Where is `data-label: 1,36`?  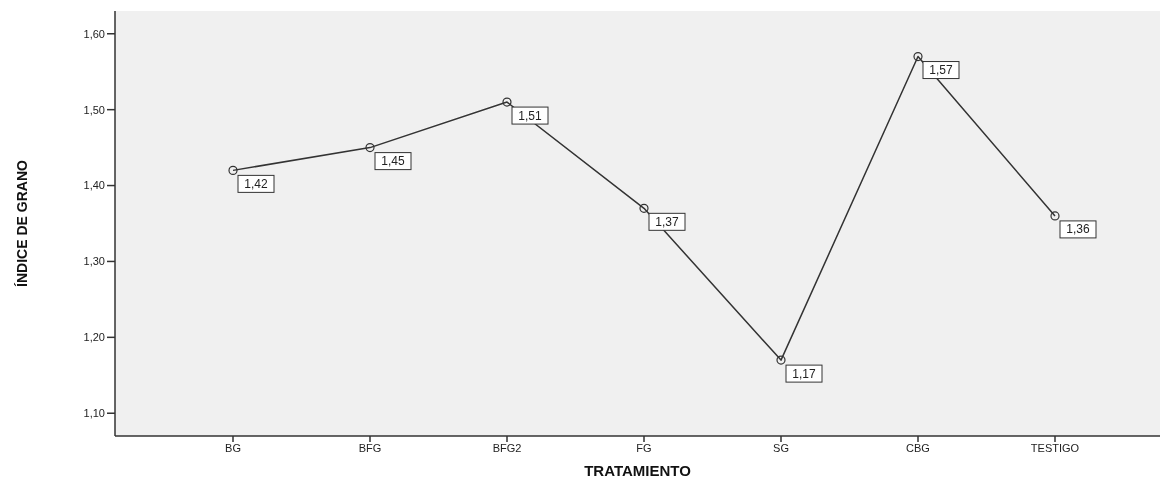
data-label: 1,36 is located at coordinates (1078, 229).